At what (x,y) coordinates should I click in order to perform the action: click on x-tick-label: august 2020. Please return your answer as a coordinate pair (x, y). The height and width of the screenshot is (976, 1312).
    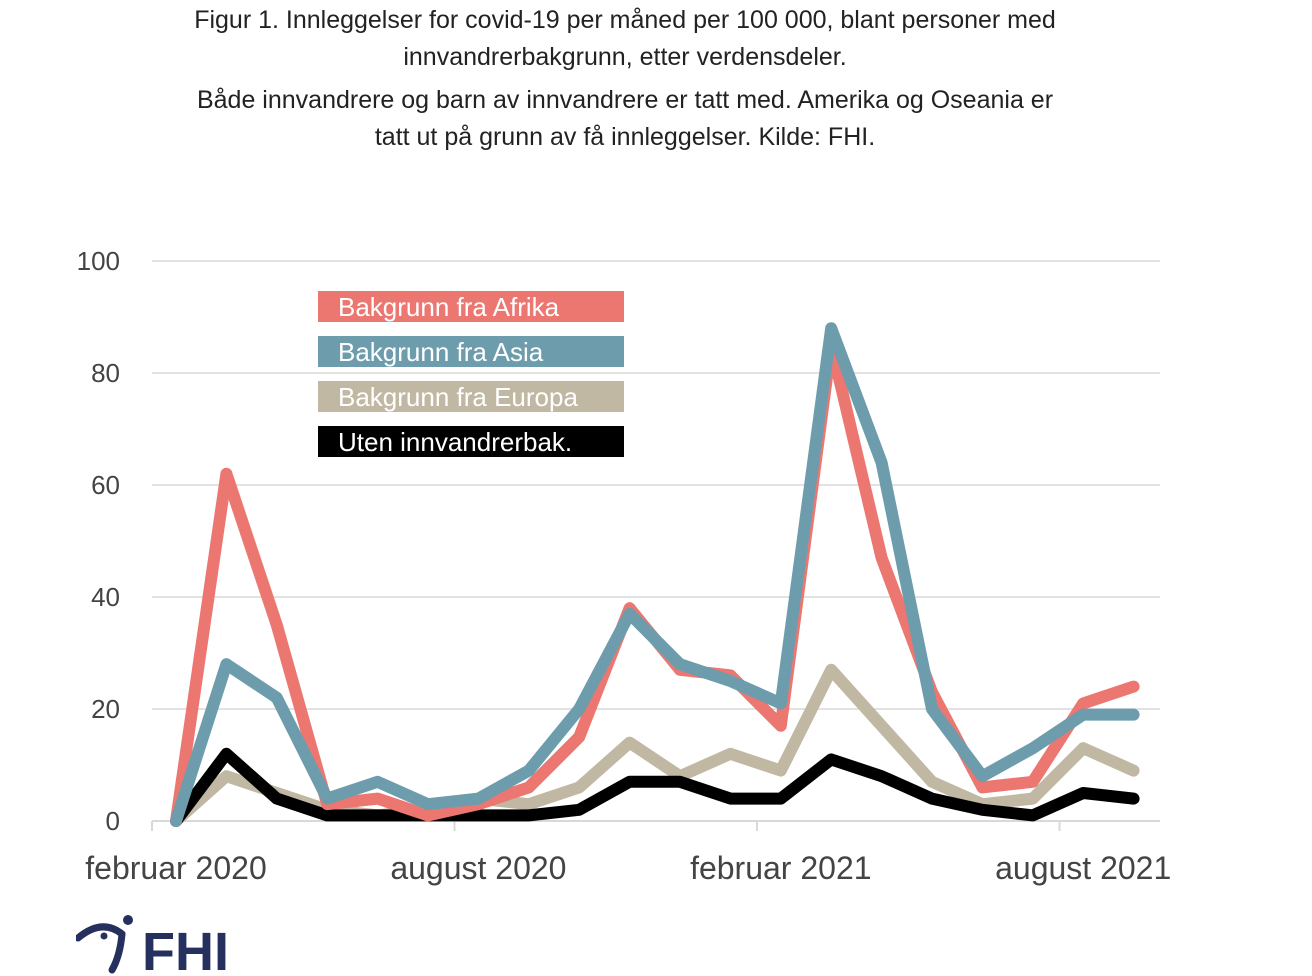
    Looking at the image, I should click on (478, 868).